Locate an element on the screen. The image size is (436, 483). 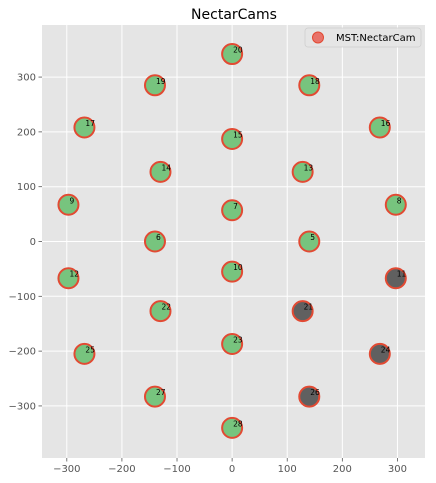
y-tick-label: −300 is located at coordinates (22, 406).